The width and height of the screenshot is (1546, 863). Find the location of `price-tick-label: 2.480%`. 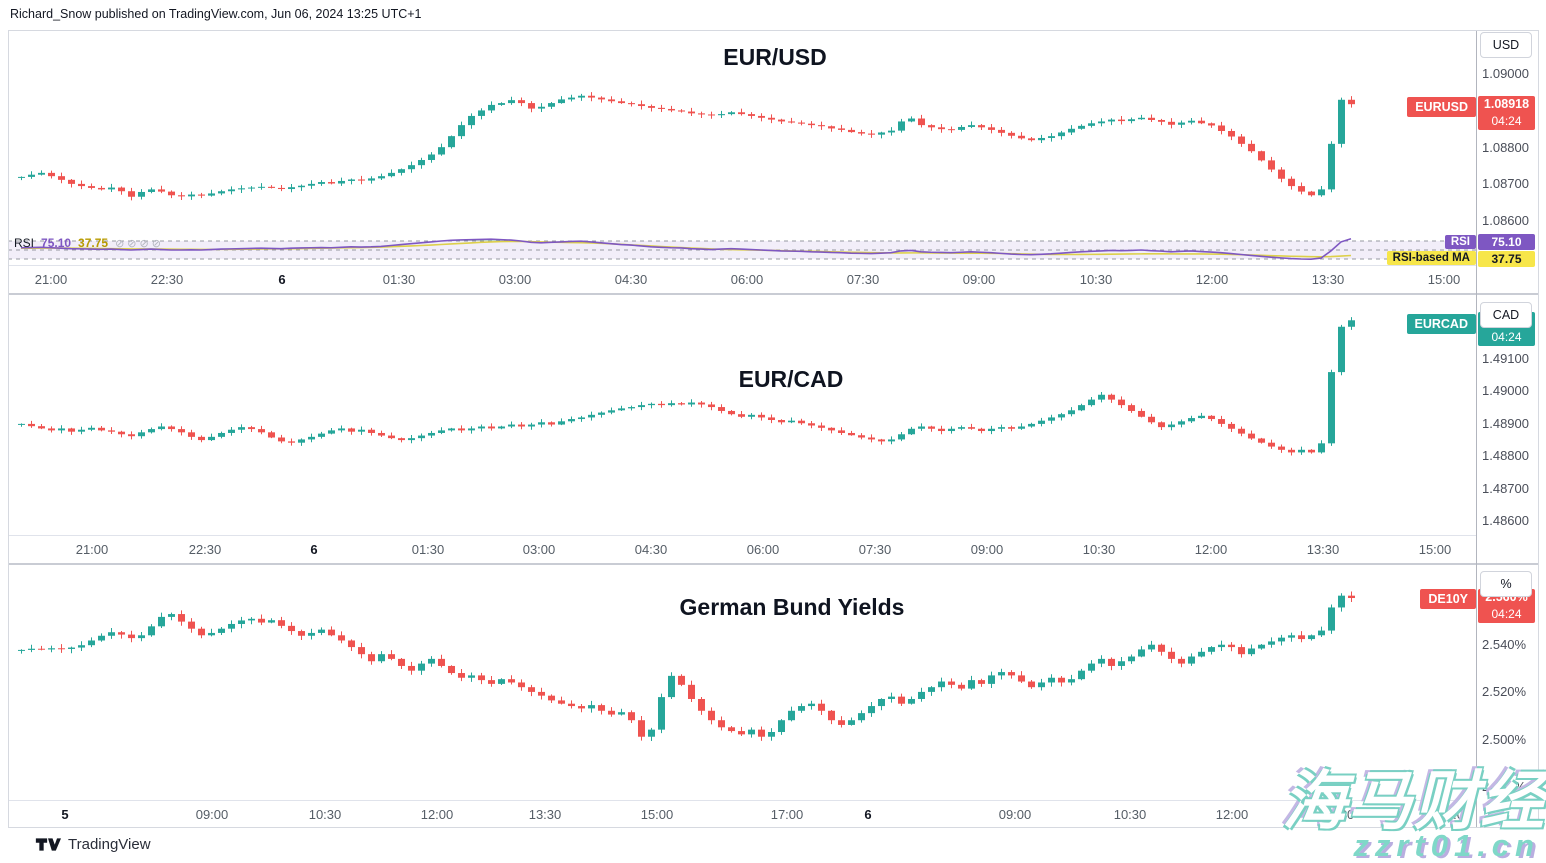

price-tick-label: 2.480% is located at coordinates (1504, 786).